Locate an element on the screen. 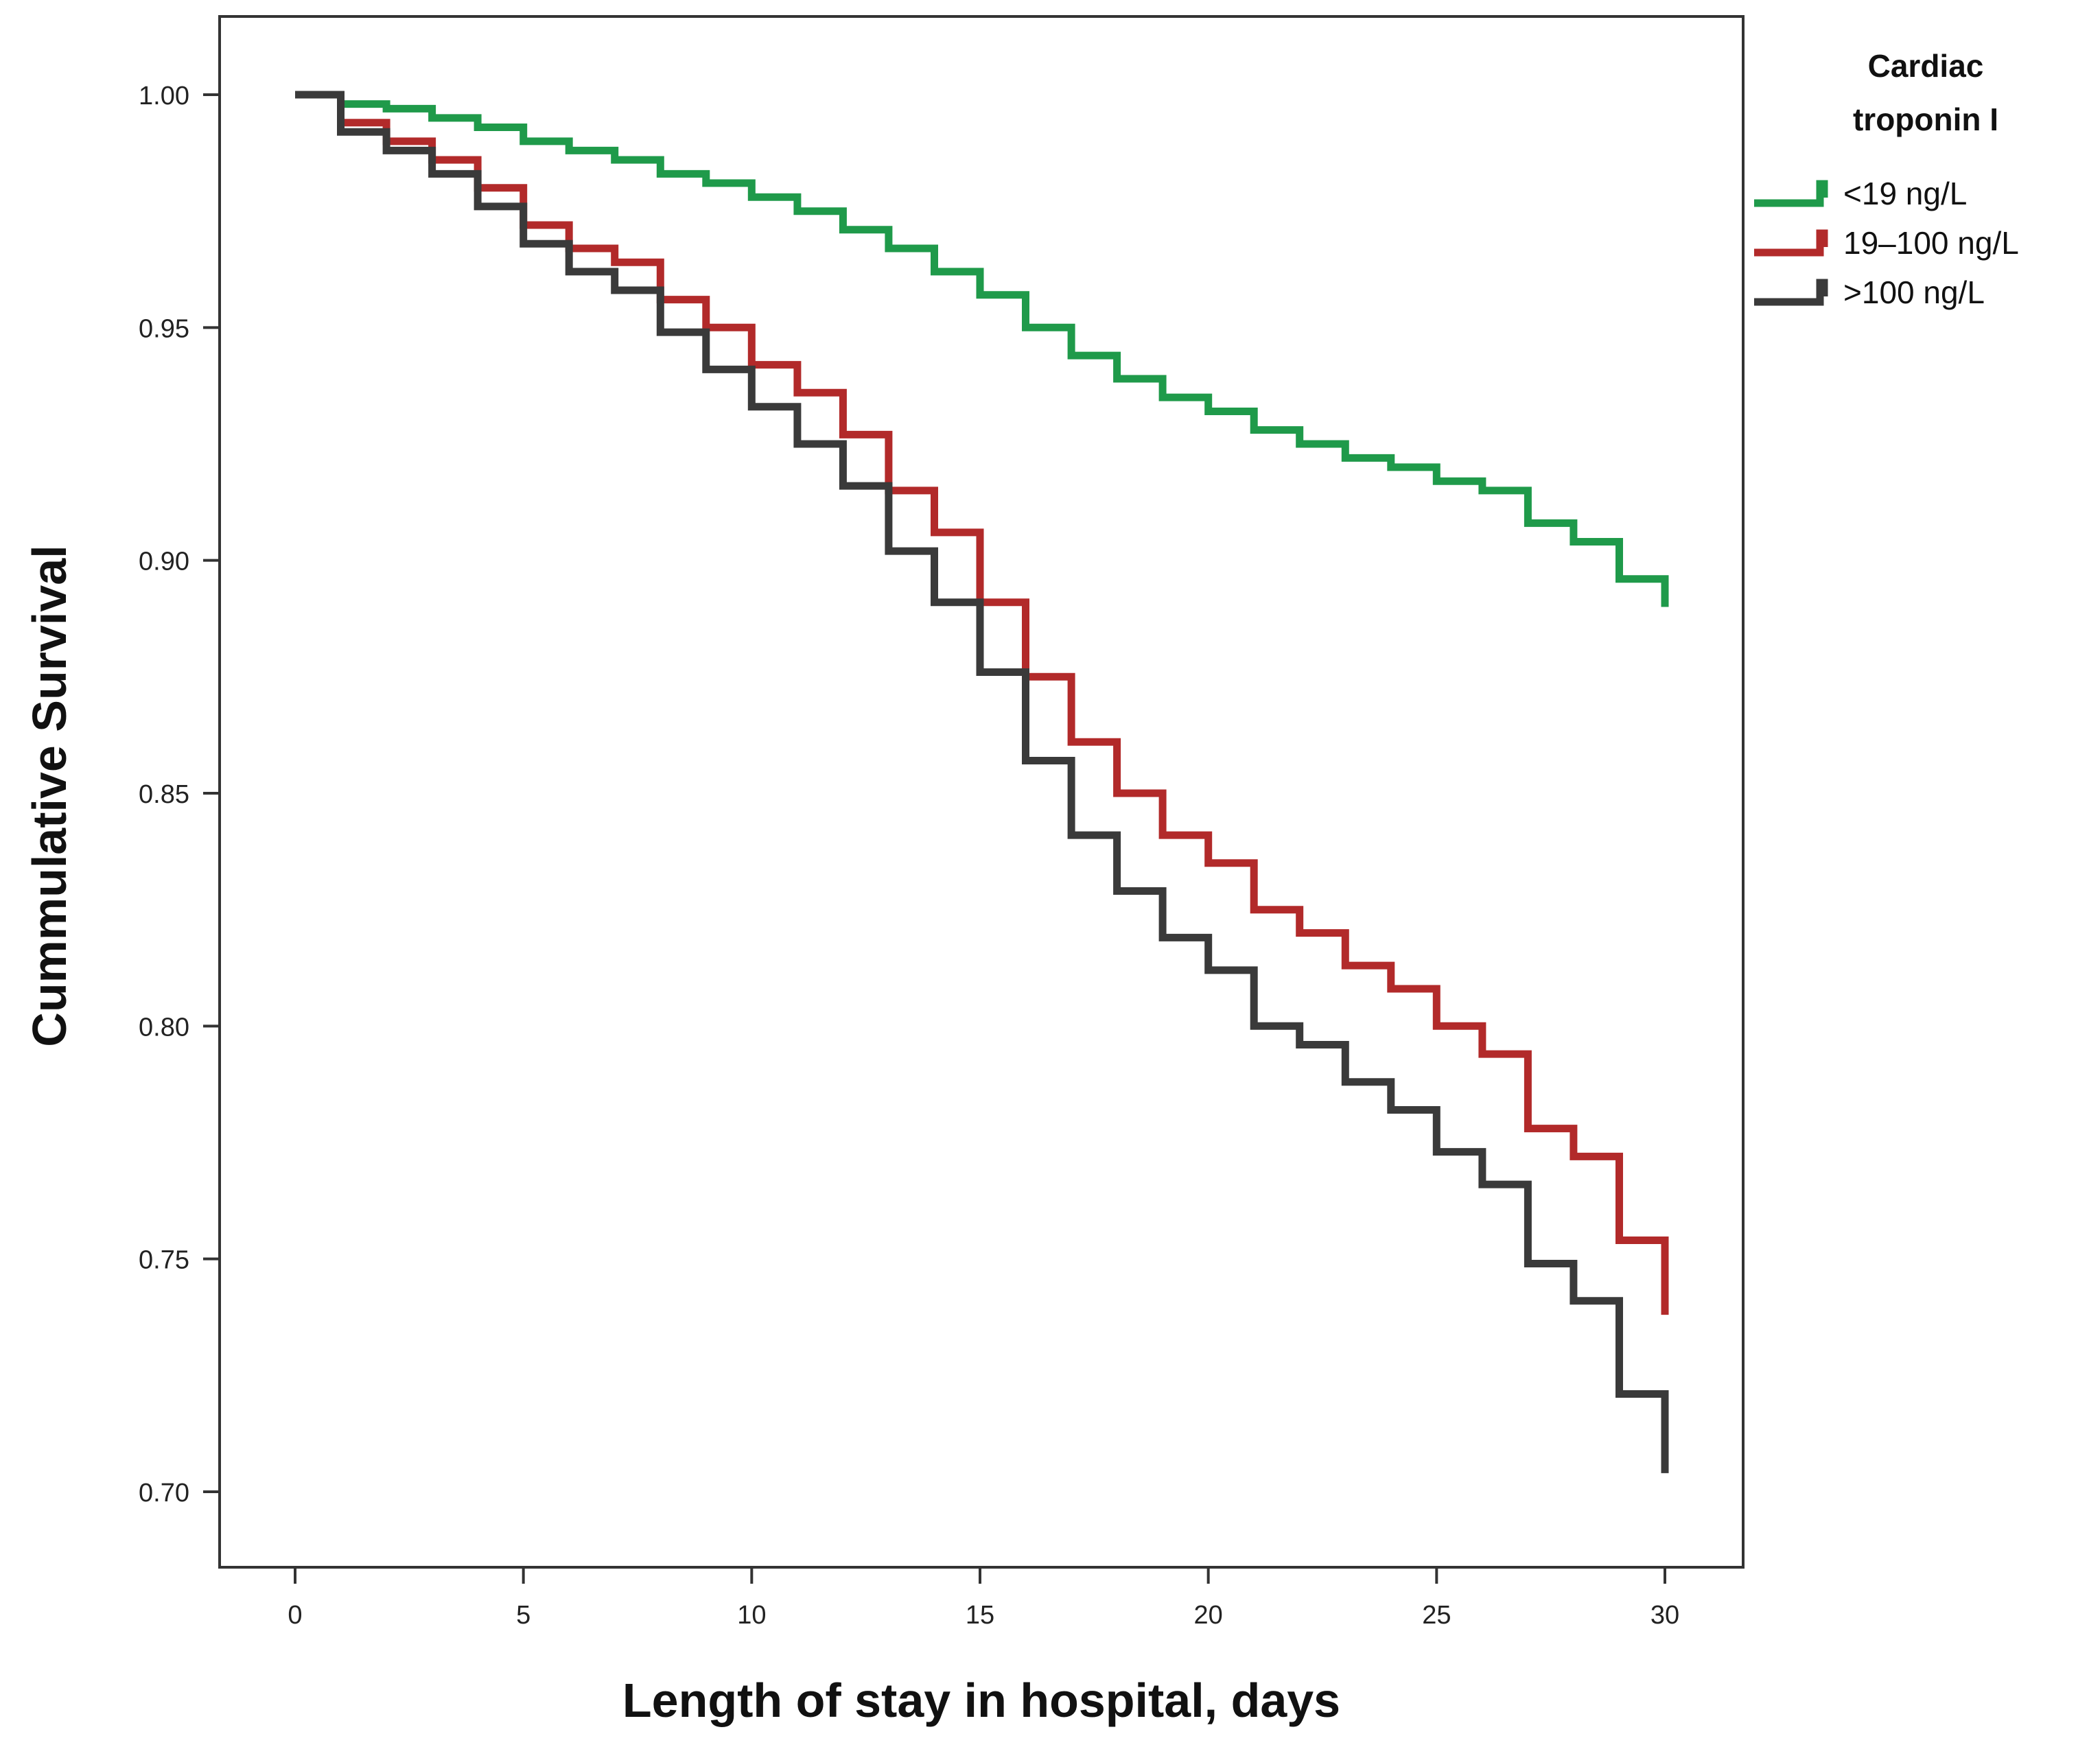  y-tick-label: 0.70 is located at coordinates (164, 1493).